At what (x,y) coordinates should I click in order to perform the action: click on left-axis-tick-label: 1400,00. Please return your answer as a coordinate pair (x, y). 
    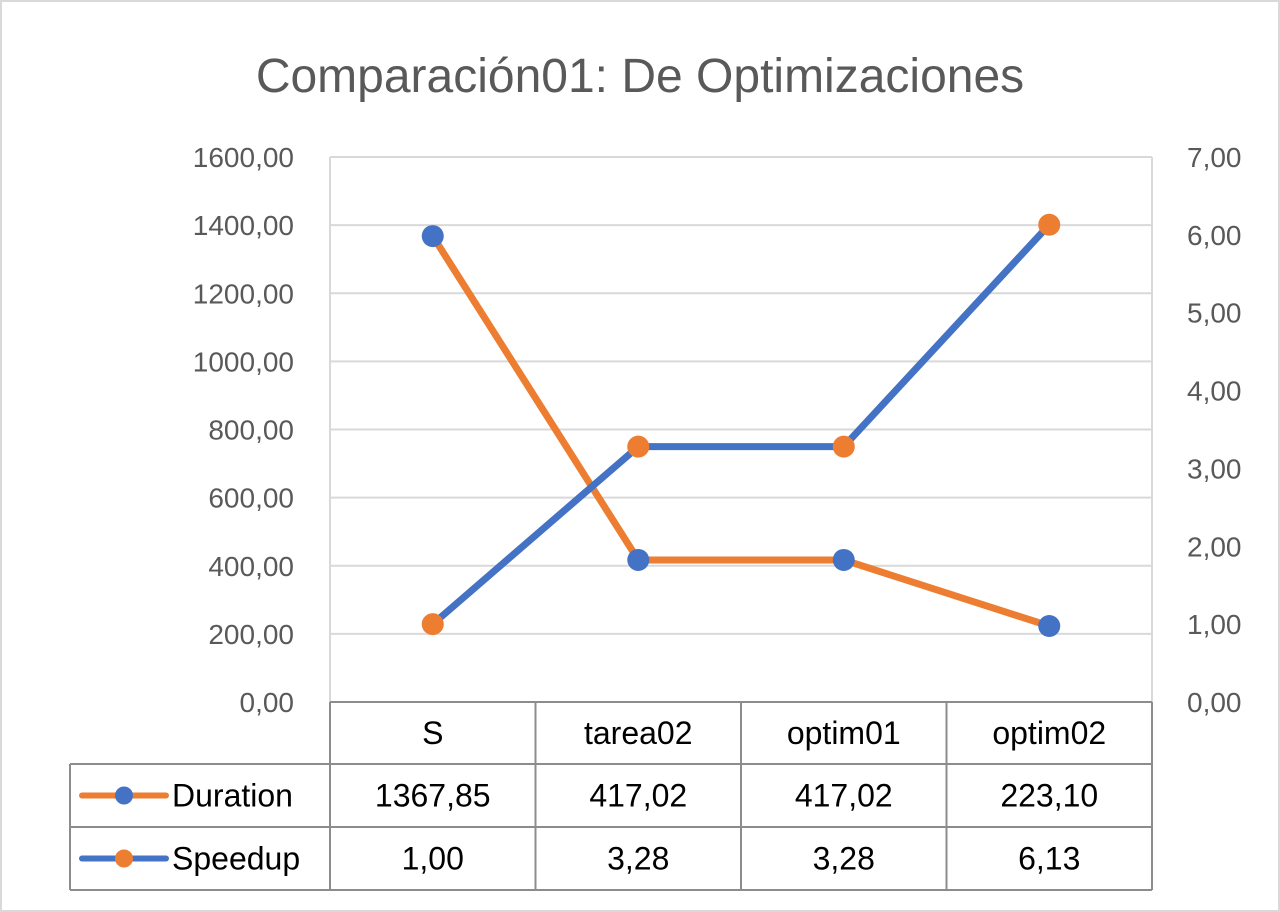
    Looking at the image, I should click on (243, 225).